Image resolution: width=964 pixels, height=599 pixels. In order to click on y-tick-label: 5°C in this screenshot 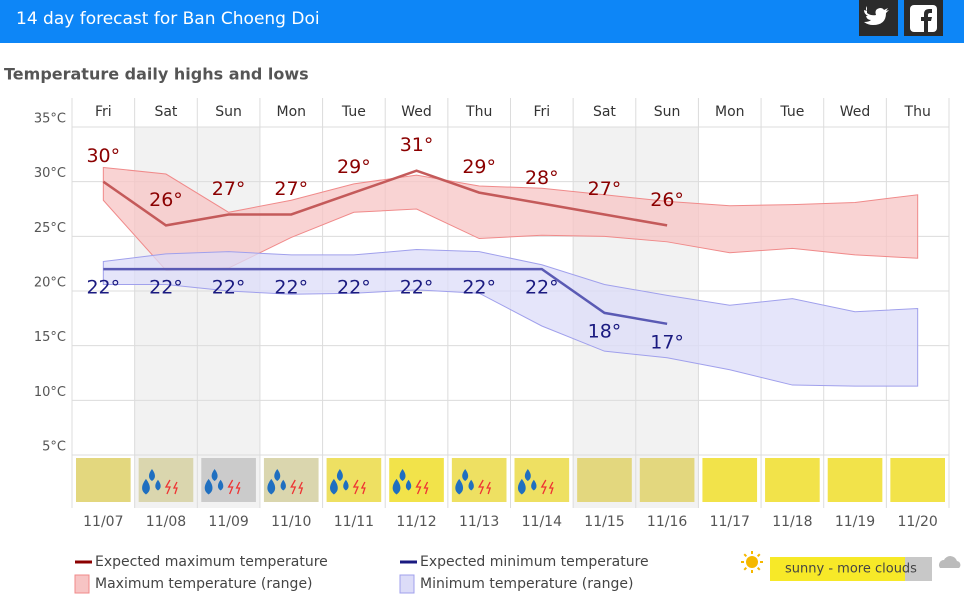, I will do `click(54, 447)`.